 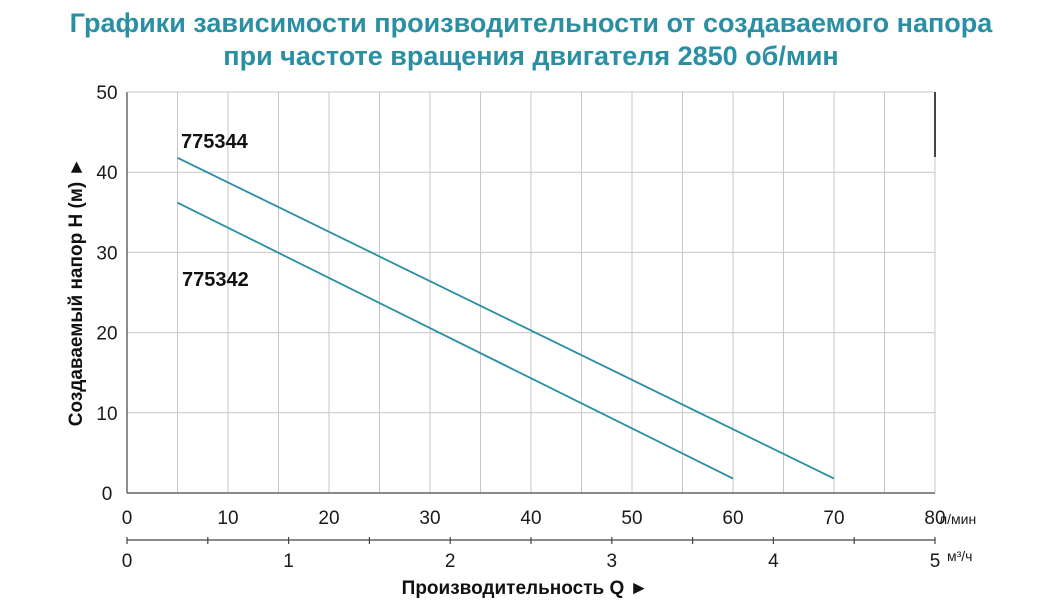 What do you see at coordinates (429, 518) in the screenshot?
I see `x-tick-label: 30` at bounding box center [429, 518].